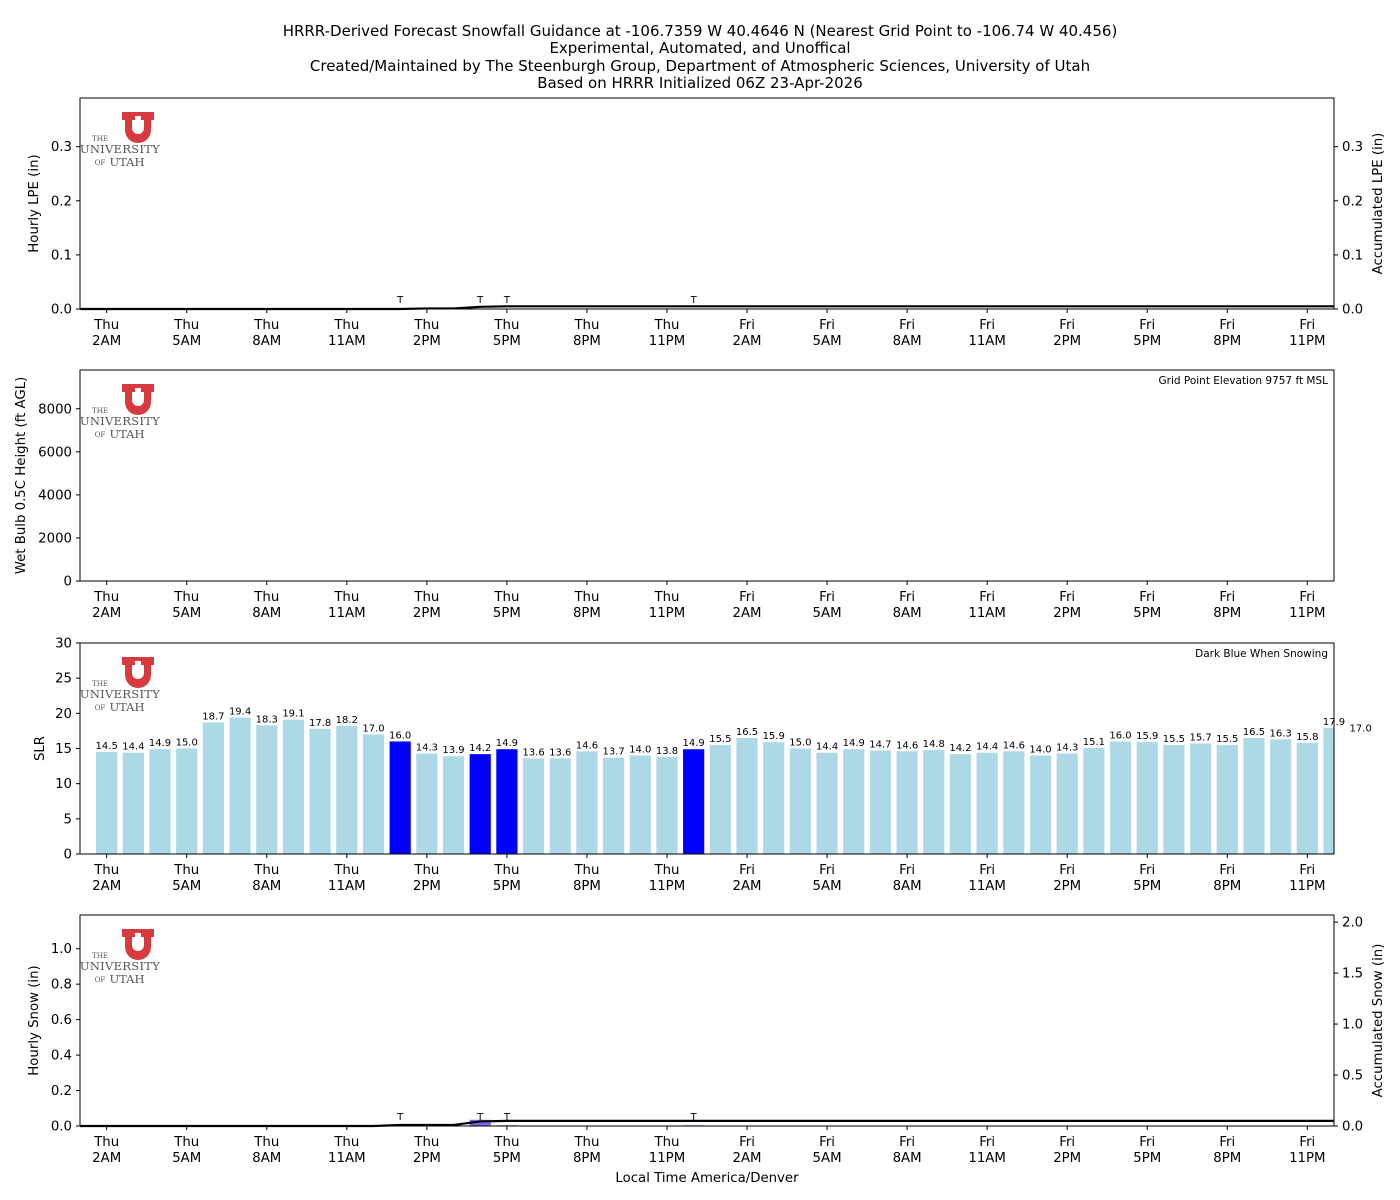  I want to click on slr-bar-label: 13.6, so click(533, 752).